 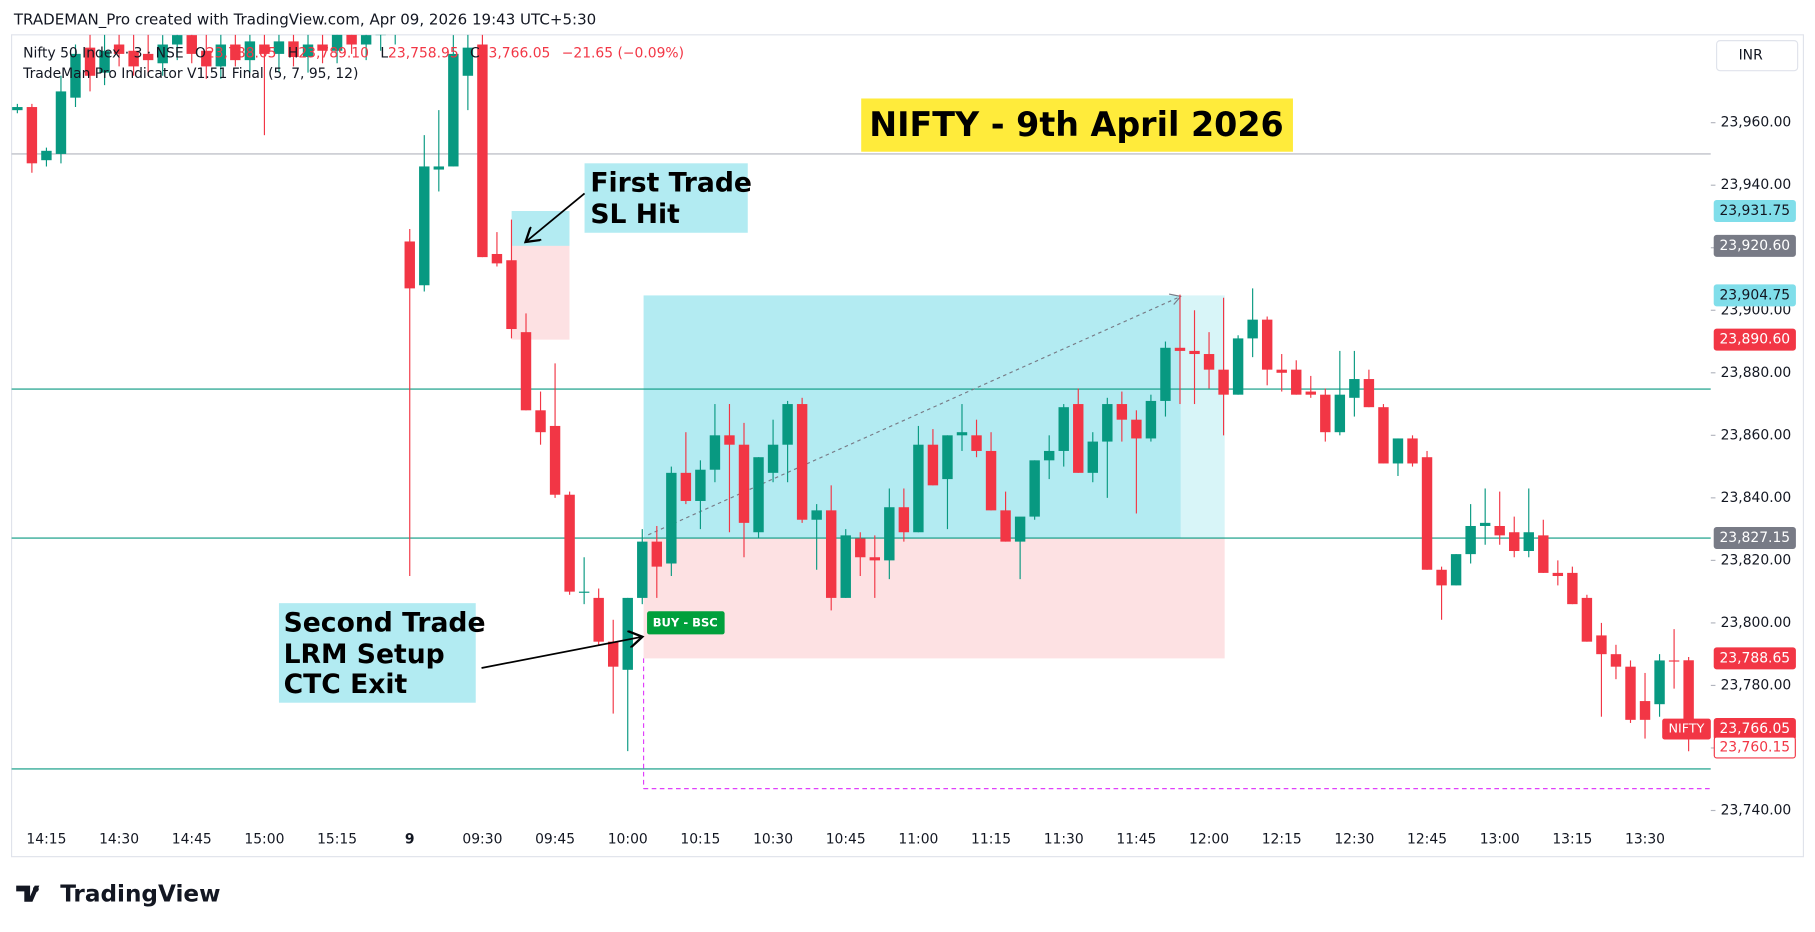 I want to click on price-label: 23,788.65, so click(x=1754, y=658).